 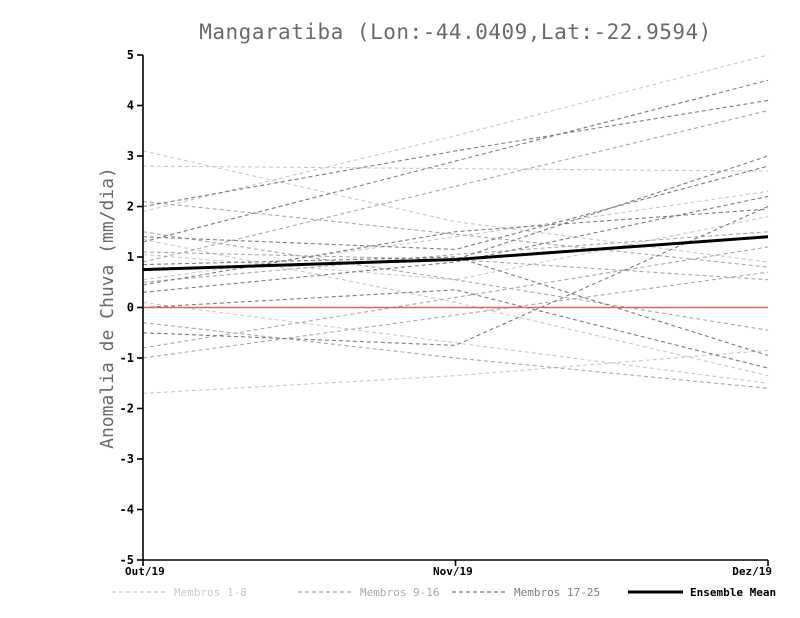 What do you see at coordinates (130, 156) in the screenshot?
I see `y-tick-label: 3` at bounding box center [130, 156].